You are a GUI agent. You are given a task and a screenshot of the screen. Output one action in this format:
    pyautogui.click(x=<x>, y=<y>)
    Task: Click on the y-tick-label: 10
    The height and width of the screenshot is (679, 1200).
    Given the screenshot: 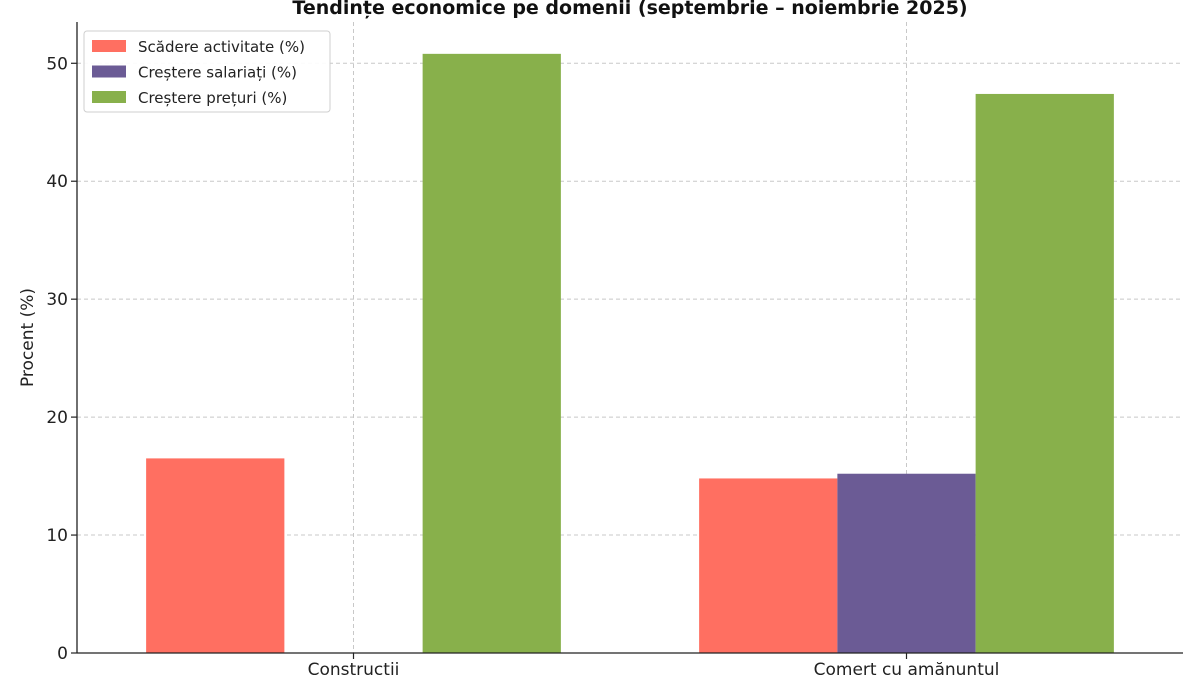 What is the action you would take?
    pyautogui.click(x=57, y=536)
    